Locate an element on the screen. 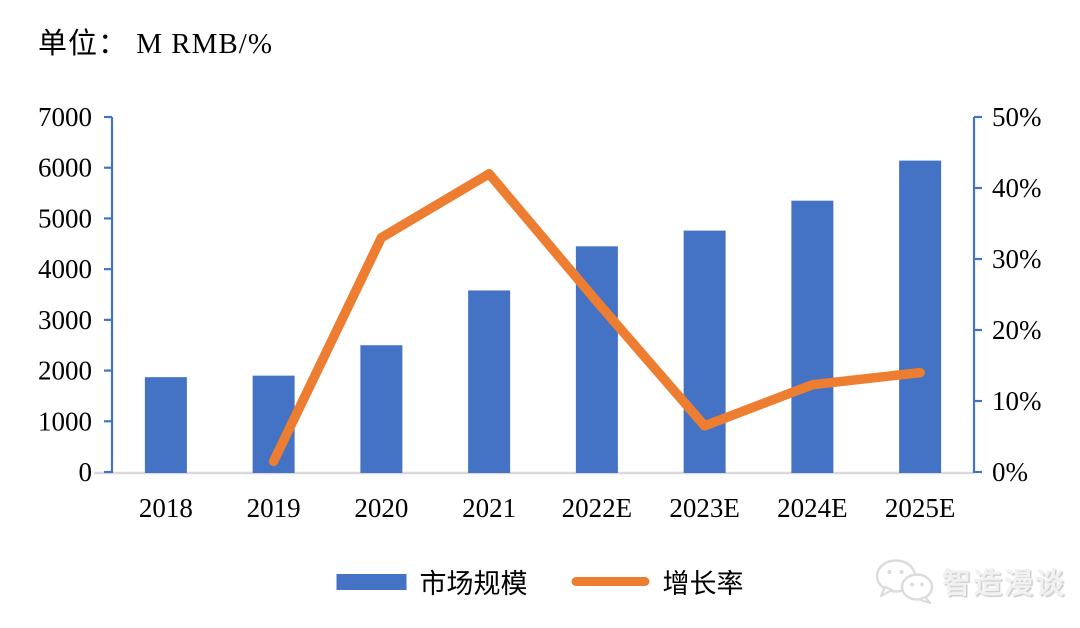 The width and height of the screenshot is (1080, 628). legend-item-growth-rate: 增长率 is located at coordinates (657, 581).